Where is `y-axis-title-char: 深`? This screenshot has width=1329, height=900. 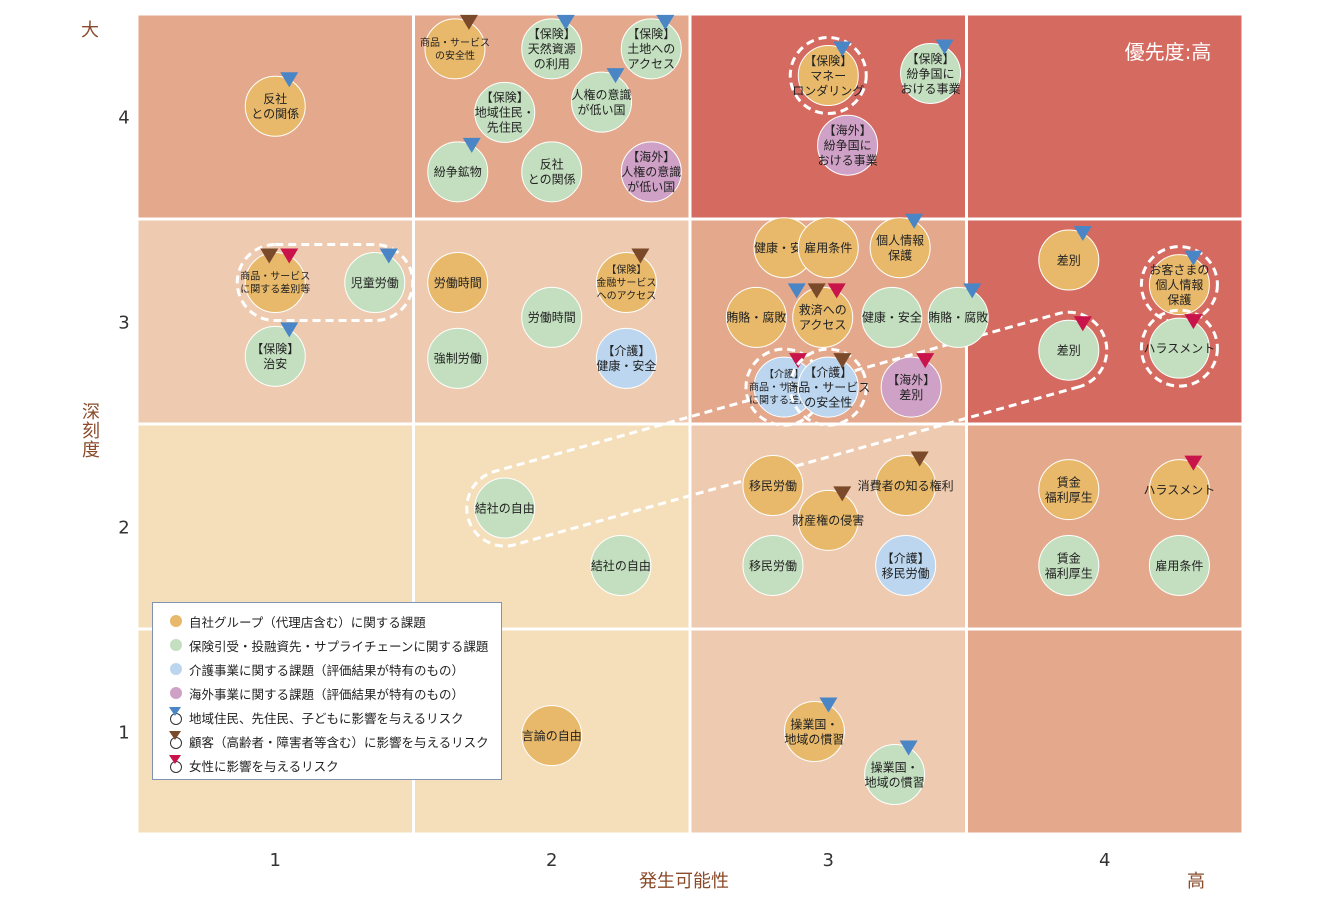 y-axis-title-char: 深 is located at coordinates (91, 412).